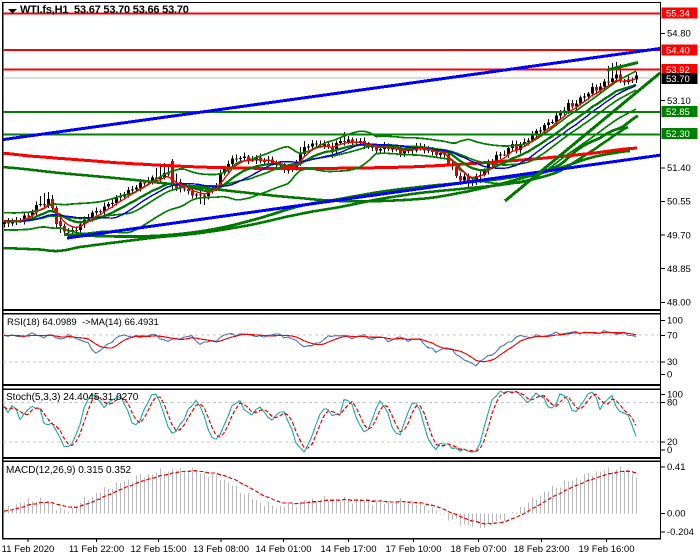 The height and width of the screenshot is (560, 700). Describe the element at coordinates (678, 70) in the screenshot. I see `svg-text: 53.92` at that location.